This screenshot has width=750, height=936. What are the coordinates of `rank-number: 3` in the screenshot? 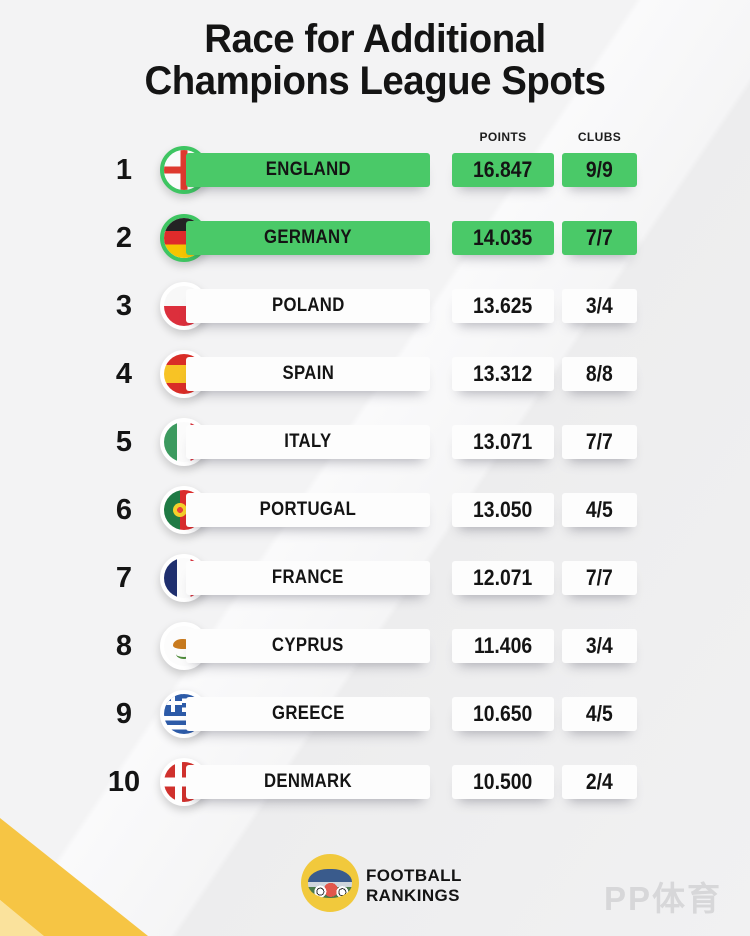 It's located at (124, 306).